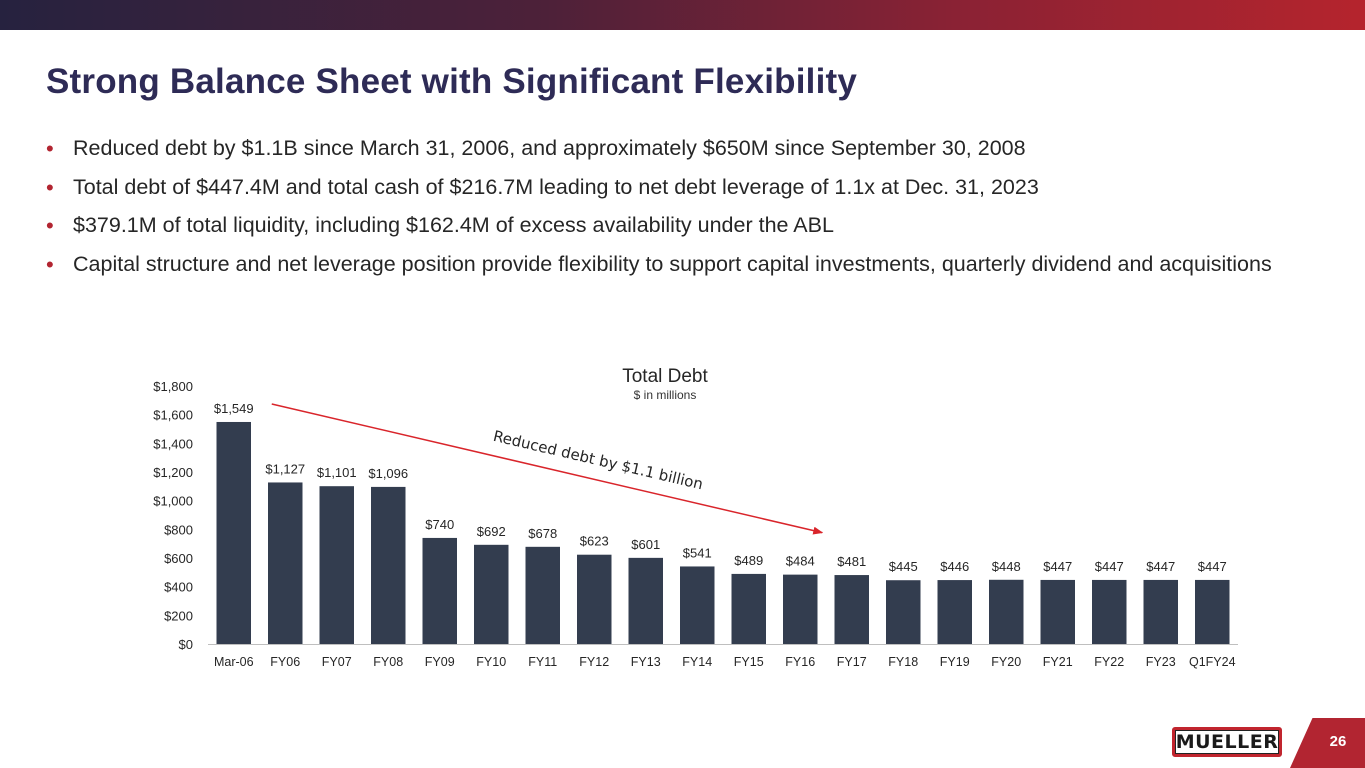  I want to click on x-tick-label: FY20, so click(1006, 662).